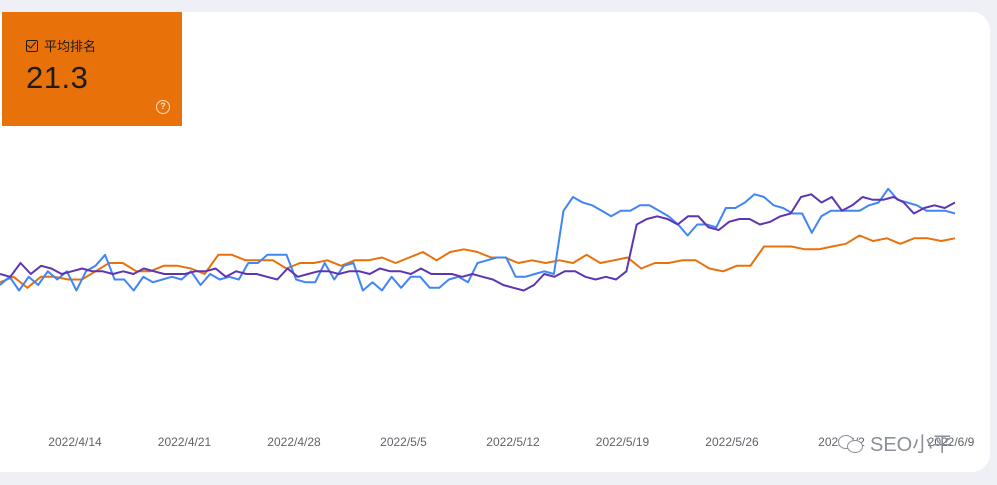  Describe the element at coordinates (57, 77) in the screenshot. I see `metric-value: 21.3` at that location.